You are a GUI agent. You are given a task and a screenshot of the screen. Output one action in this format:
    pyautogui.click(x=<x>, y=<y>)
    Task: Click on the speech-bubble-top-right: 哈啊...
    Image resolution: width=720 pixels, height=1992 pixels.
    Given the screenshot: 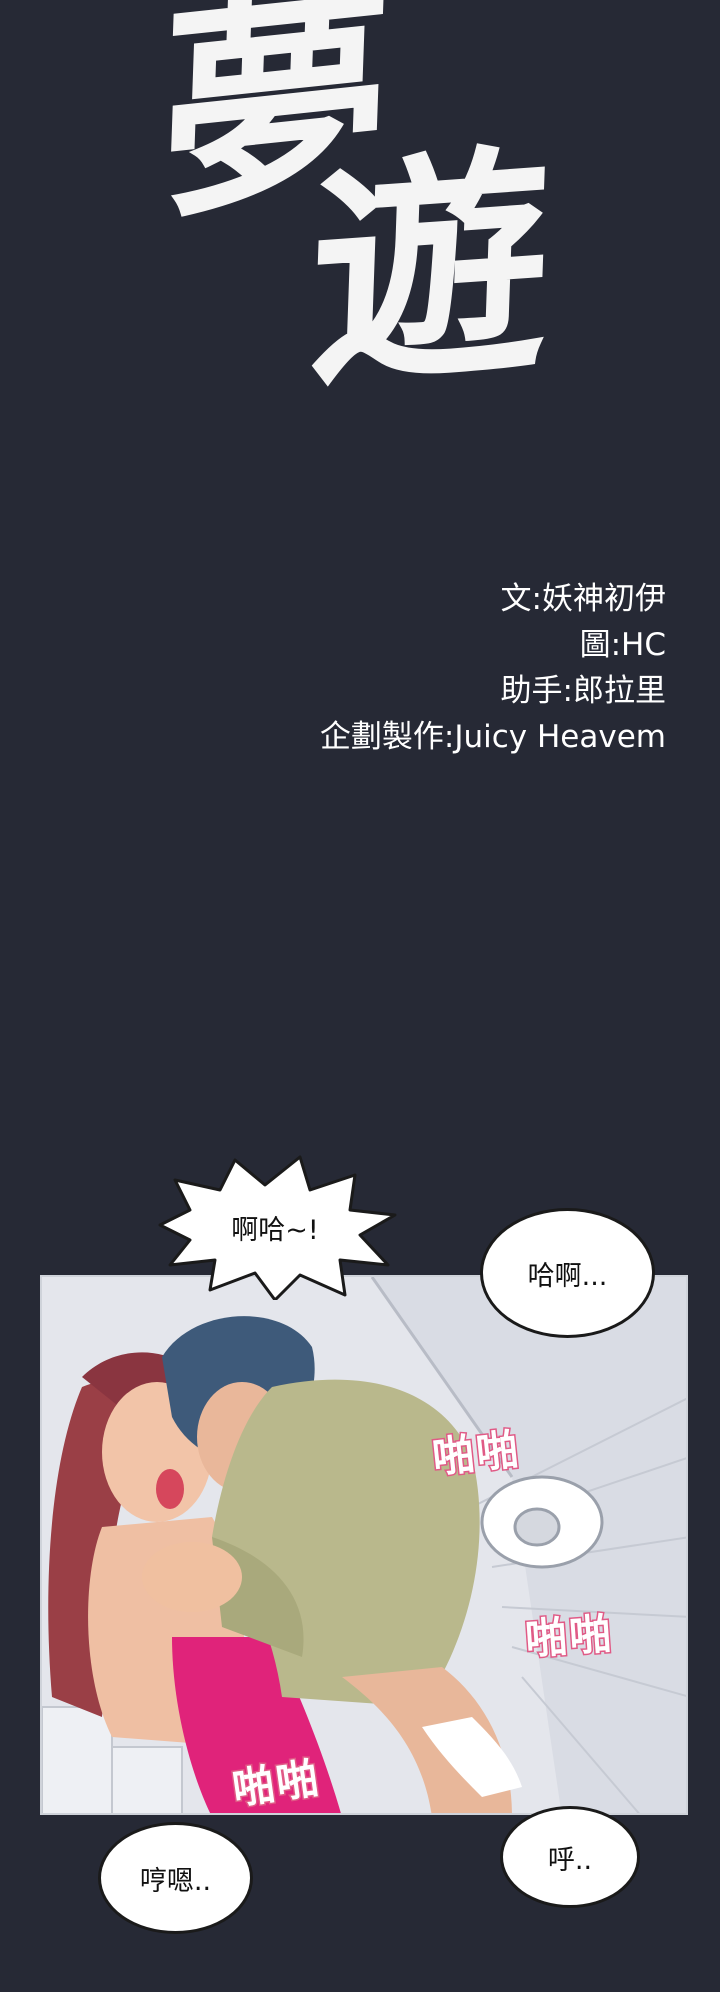 What is the action you would take?
    pyautogui.click(x=567, y=1273)
    